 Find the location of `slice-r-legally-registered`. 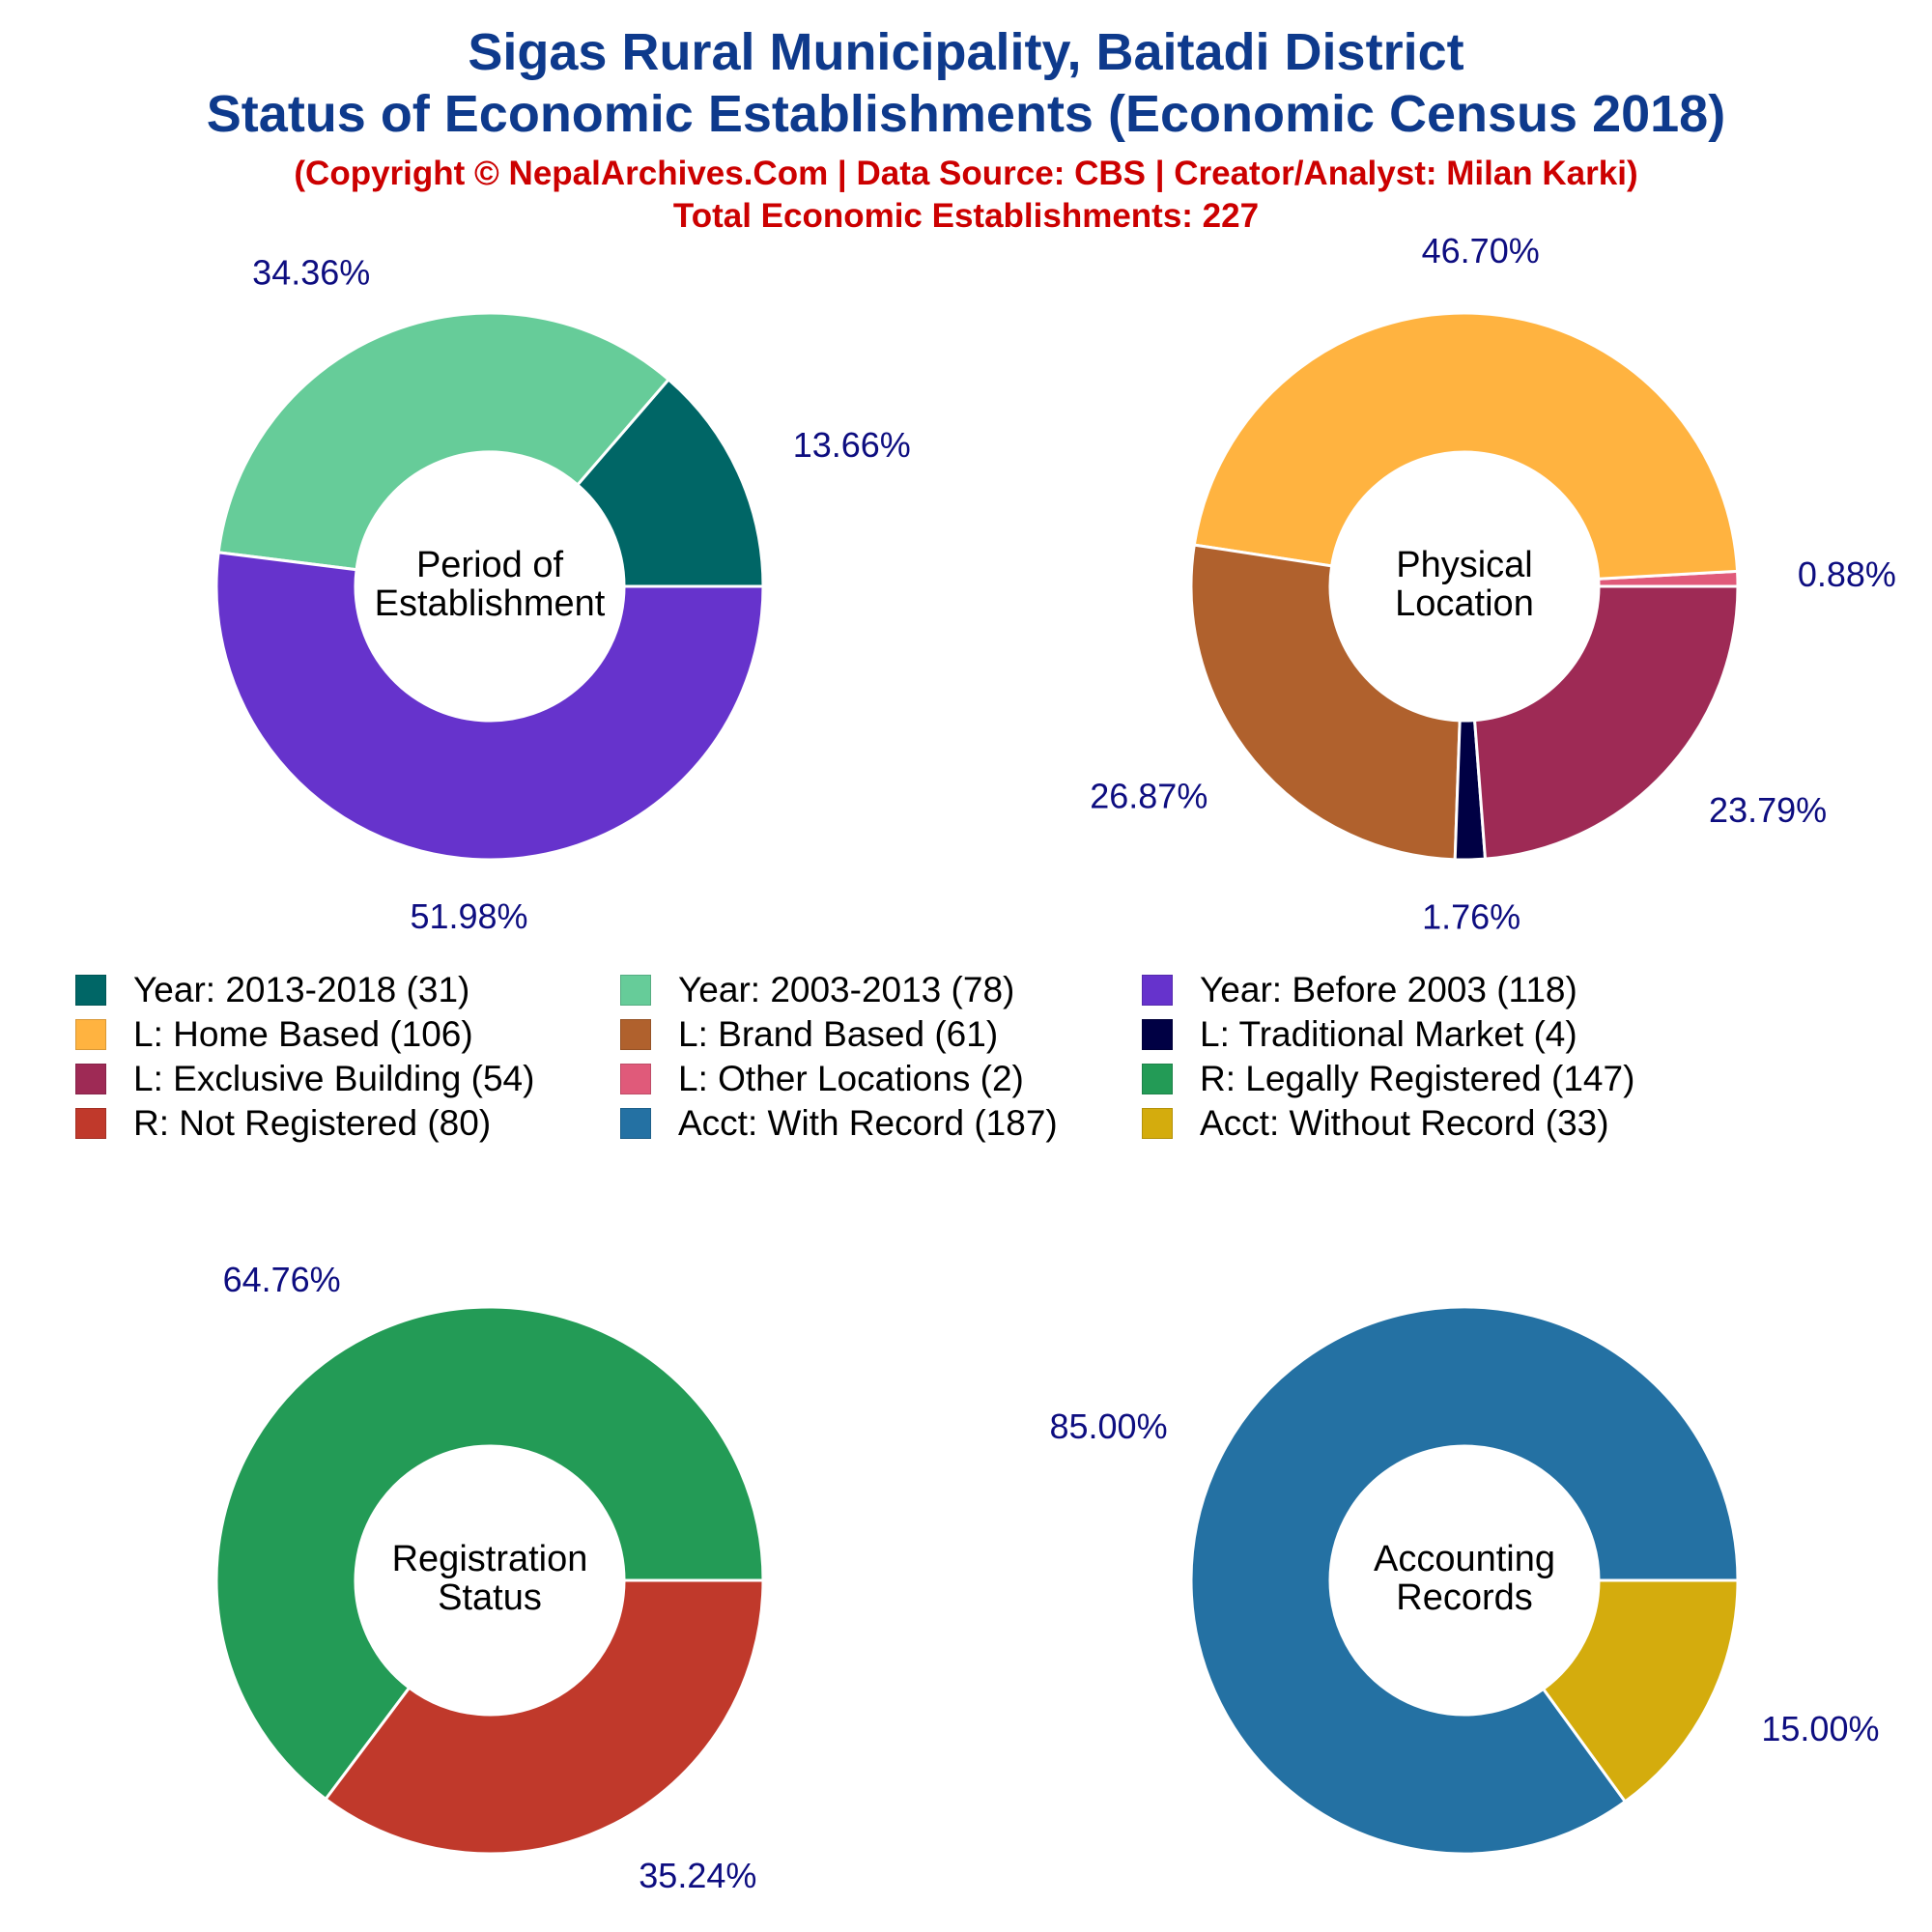

slice-r-legally-registered is located at coordinates (489, 1553).